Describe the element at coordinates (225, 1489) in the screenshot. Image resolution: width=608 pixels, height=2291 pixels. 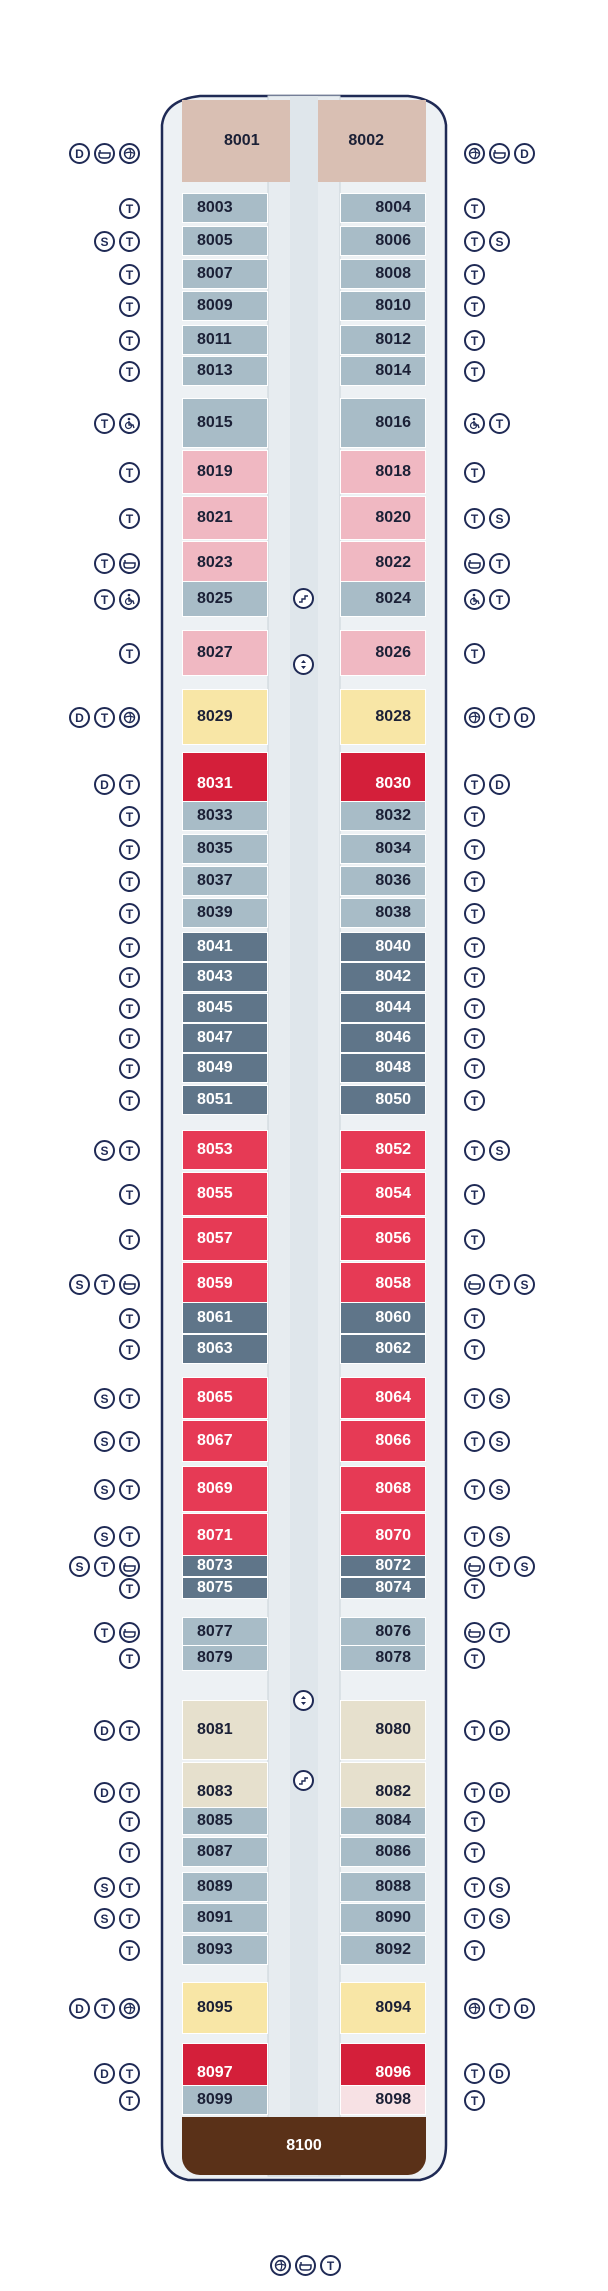
I see `cabin-8069: 8069` at that location.